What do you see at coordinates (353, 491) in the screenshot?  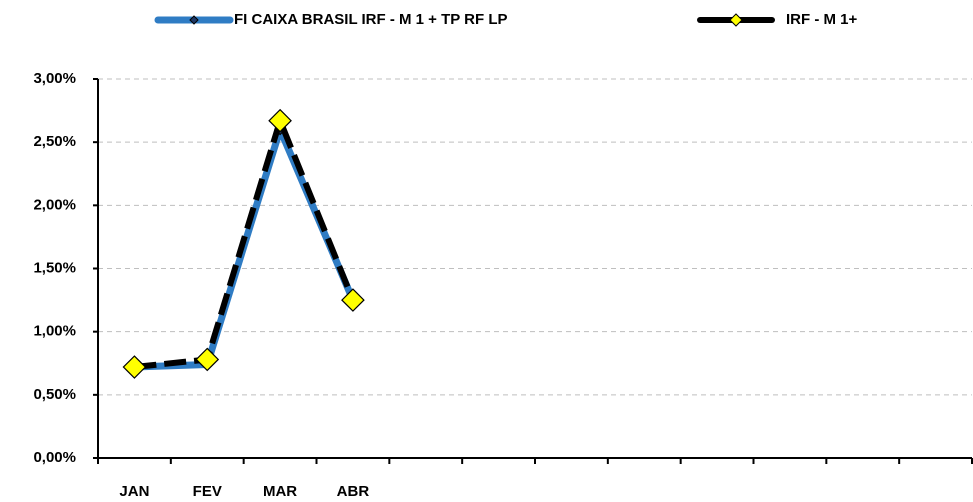 I see `x-tick-label: ABR` at bounding box center [353, 491].